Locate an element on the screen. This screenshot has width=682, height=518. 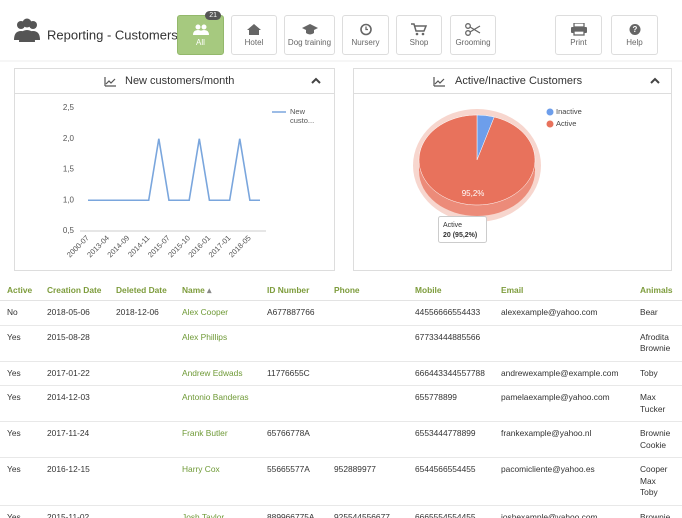
tab-label: Print is located at coordinates (578, 42).